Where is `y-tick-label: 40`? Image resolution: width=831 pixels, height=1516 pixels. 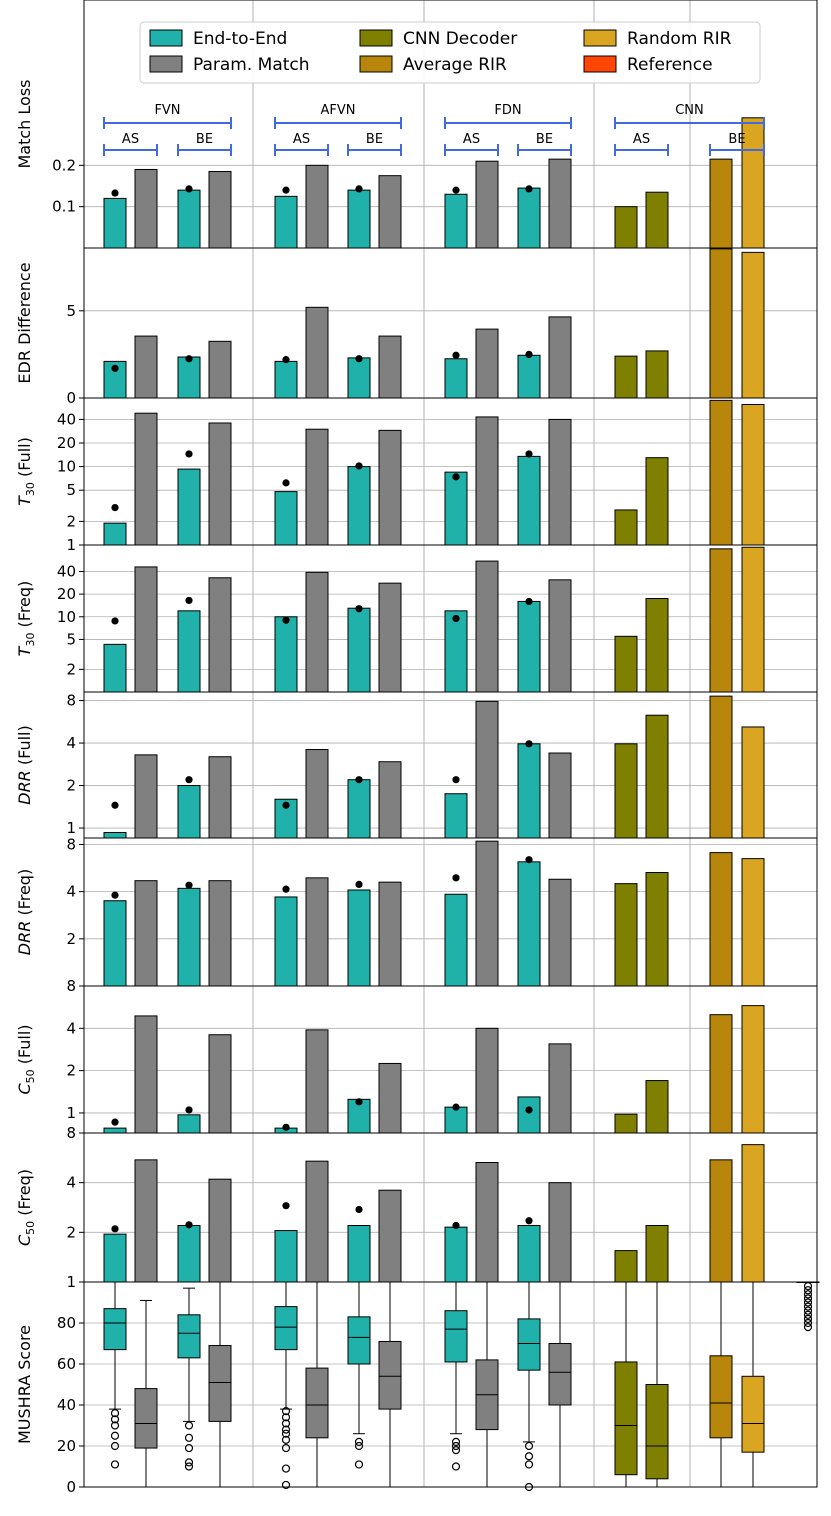
y-tick-label: 40 is located at coordinates (66, 1405).